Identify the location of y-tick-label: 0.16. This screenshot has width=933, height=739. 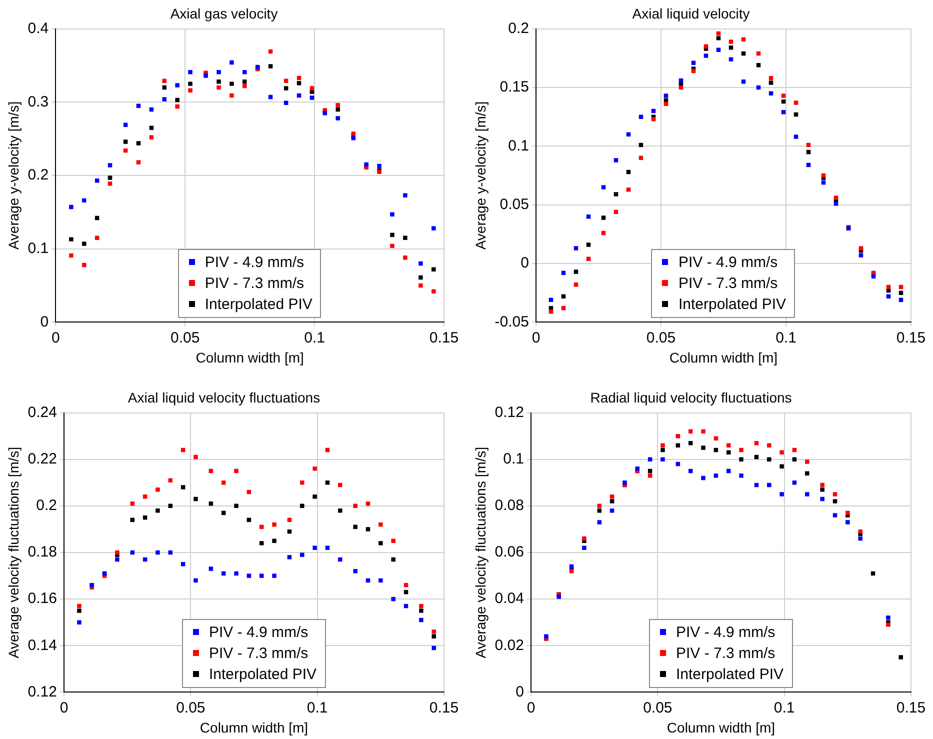
(42, 599).